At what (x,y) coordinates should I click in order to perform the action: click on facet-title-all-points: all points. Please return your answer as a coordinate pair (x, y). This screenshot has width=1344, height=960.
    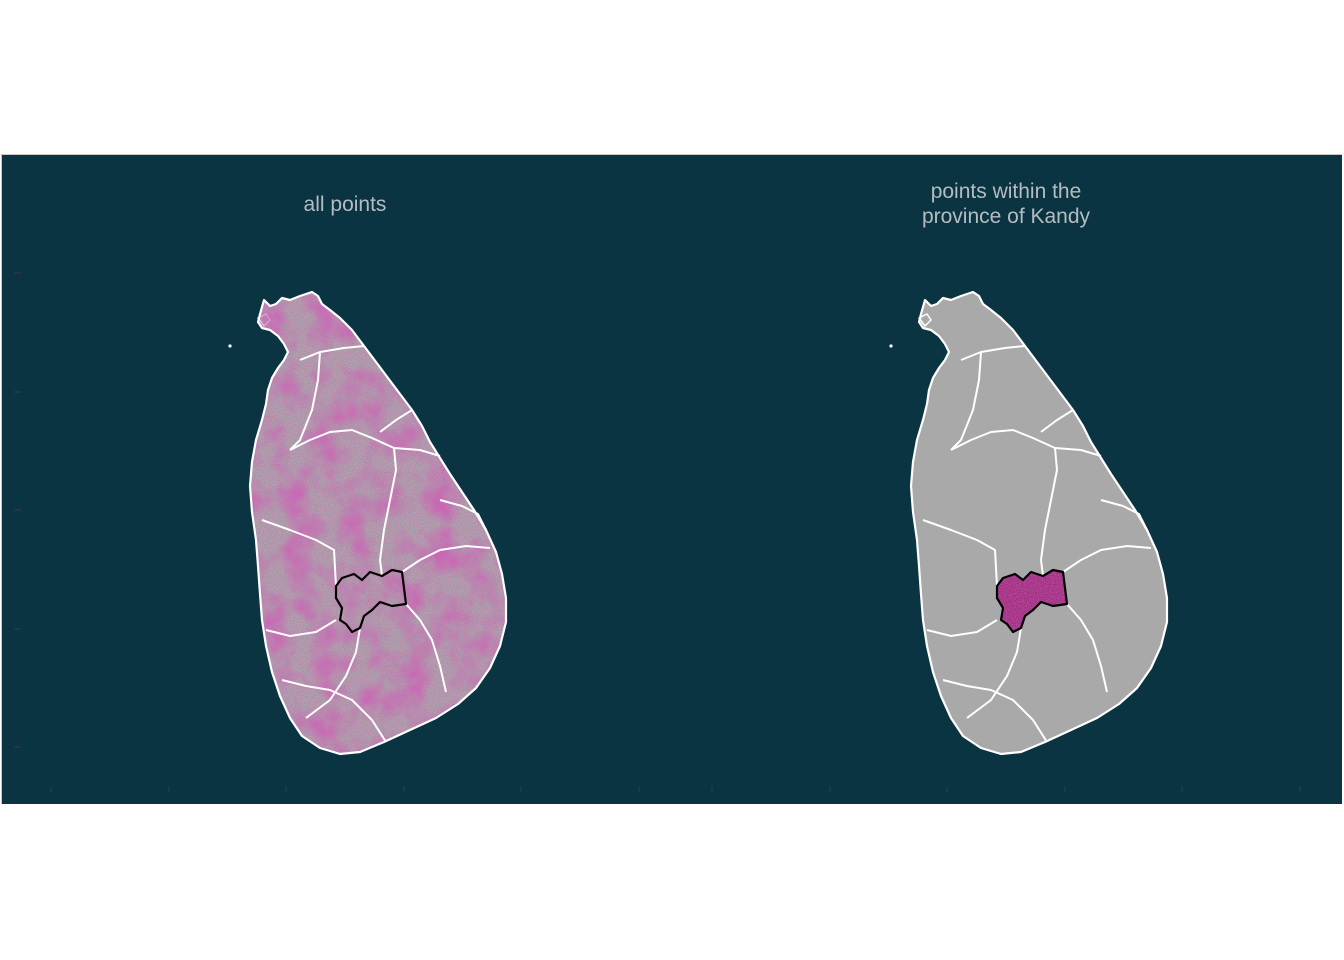
    Looking at the image, I should click on (345, 204).